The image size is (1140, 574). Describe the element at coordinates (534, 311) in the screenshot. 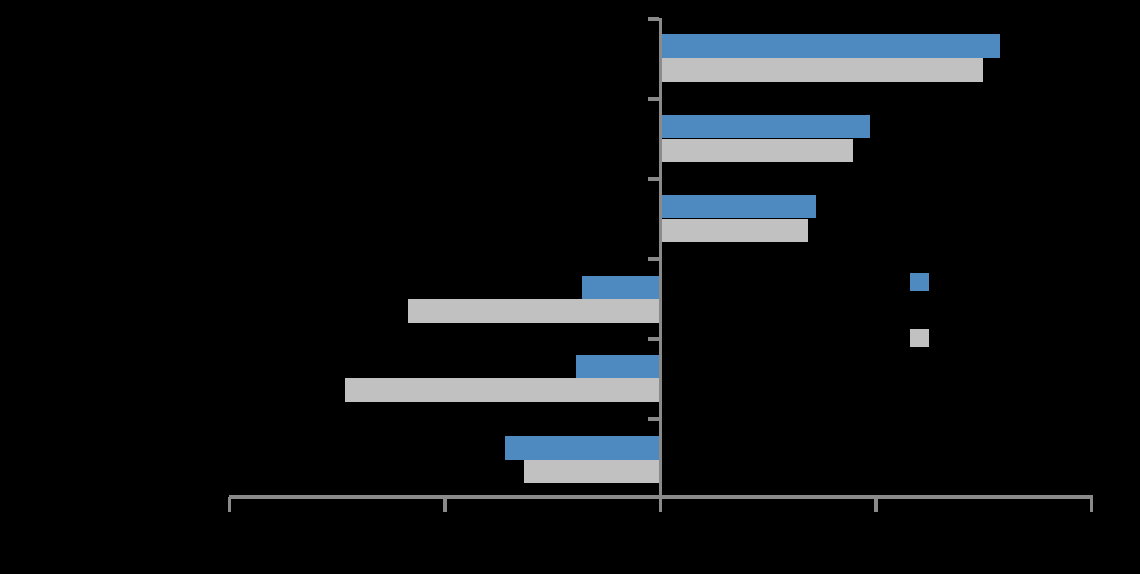

I see `bar-gray-series-cat4` at that location.